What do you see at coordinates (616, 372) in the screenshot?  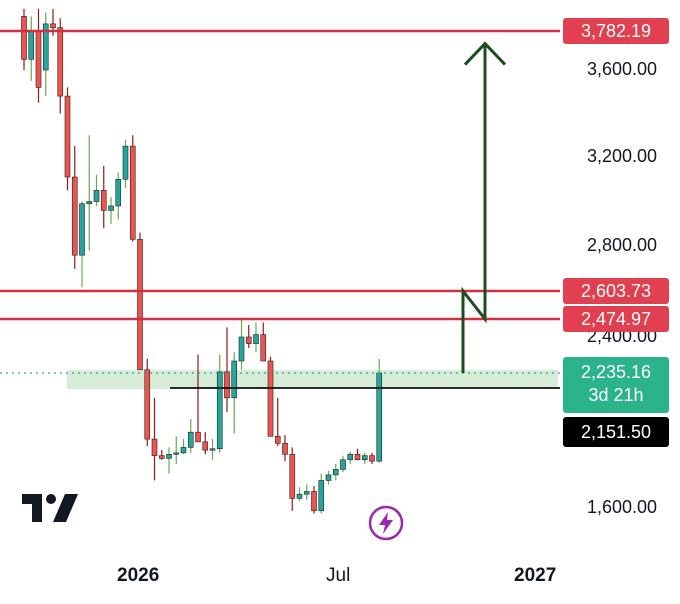 I see `current-price-label: 2,235.16` at bounding box center [616, 372].